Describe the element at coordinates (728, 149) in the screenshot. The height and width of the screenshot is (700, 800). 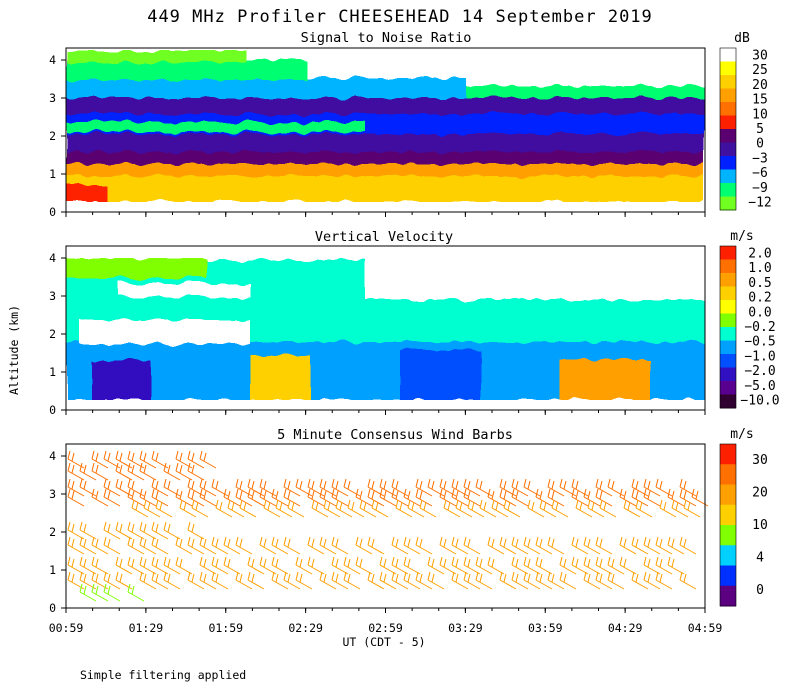
I see `snr-colorbar-swatch` at that location.